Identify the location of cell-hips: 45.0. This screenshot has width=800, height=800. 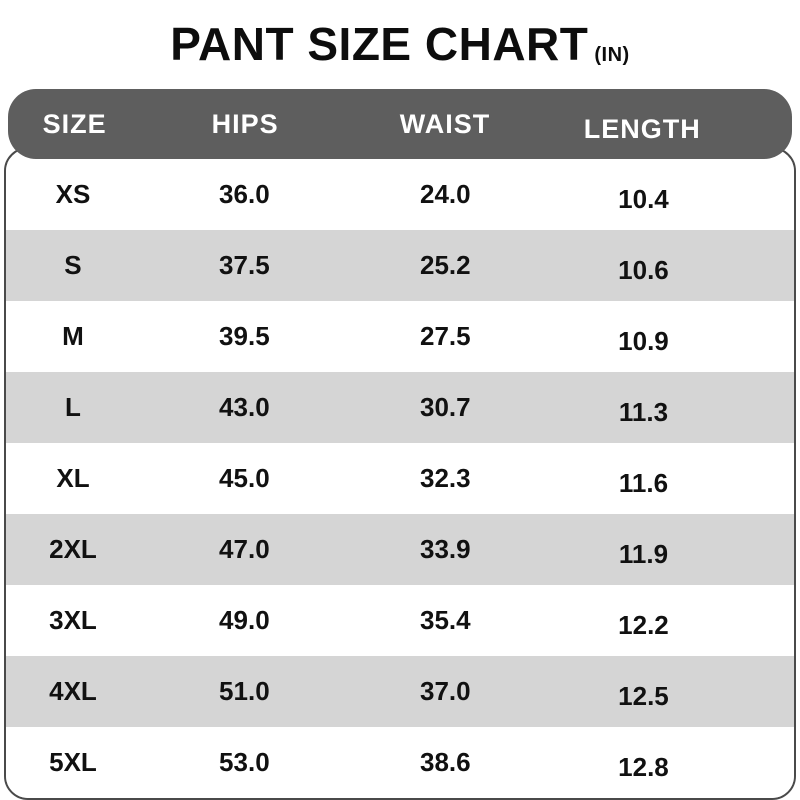
(244, 478).